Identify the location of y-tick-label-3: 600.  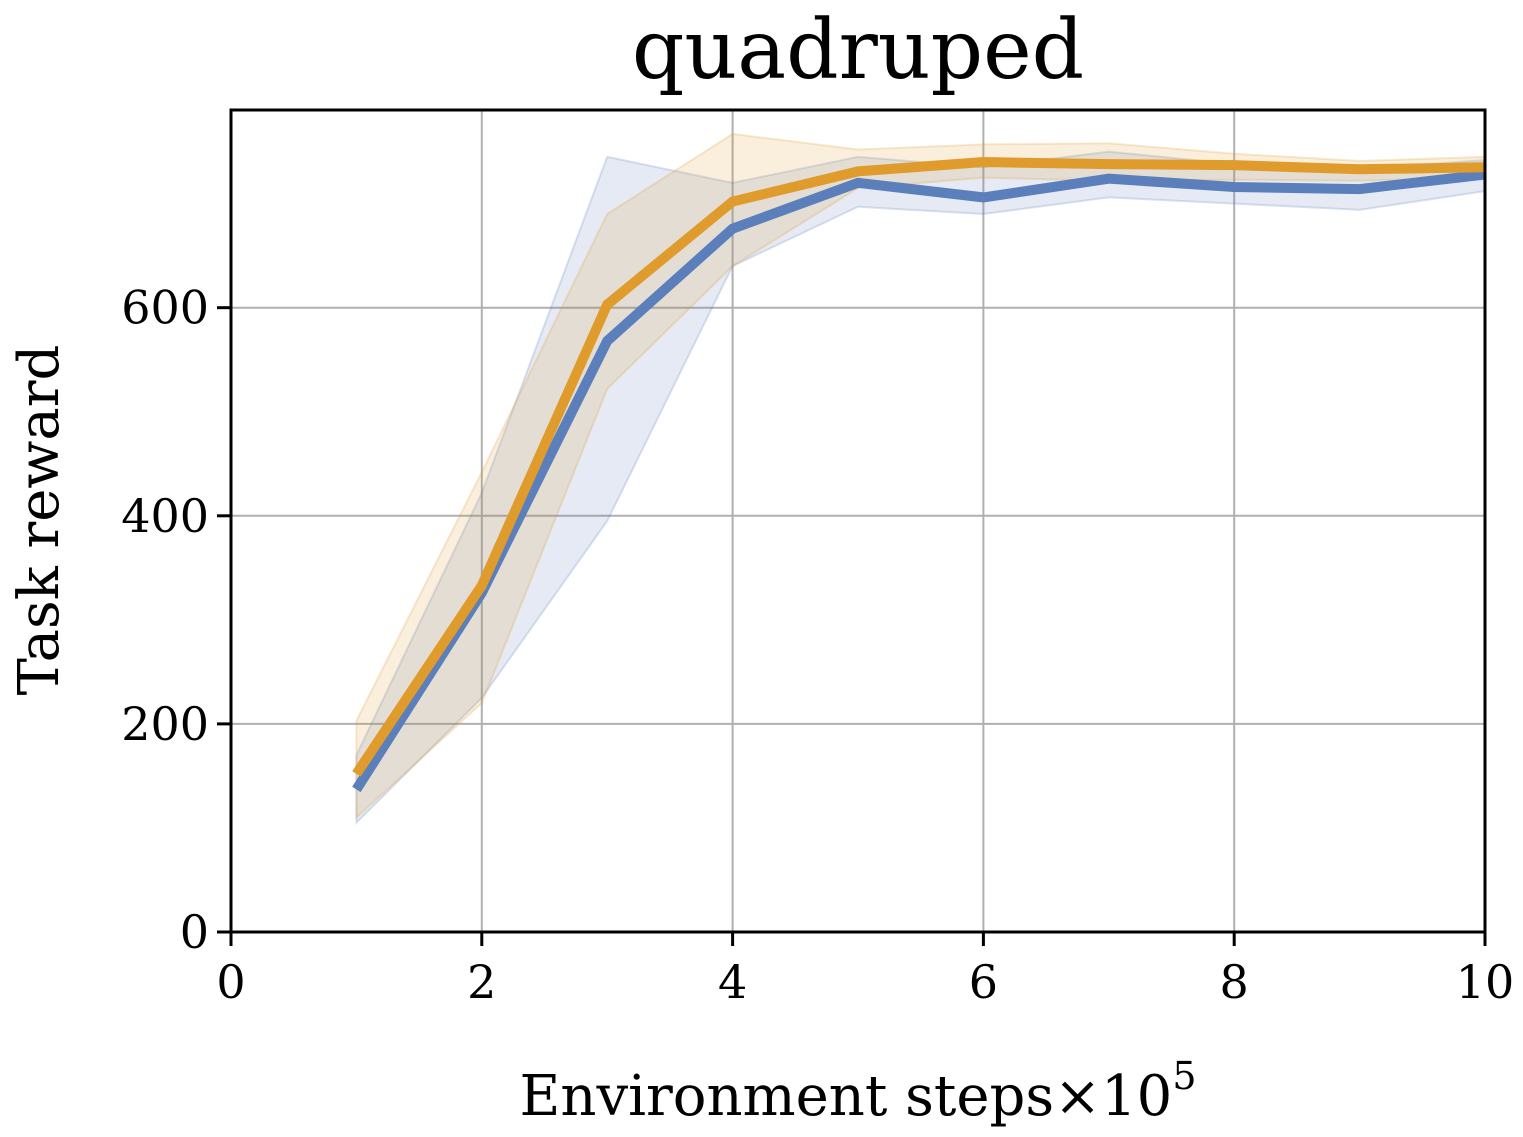
(165, 308).